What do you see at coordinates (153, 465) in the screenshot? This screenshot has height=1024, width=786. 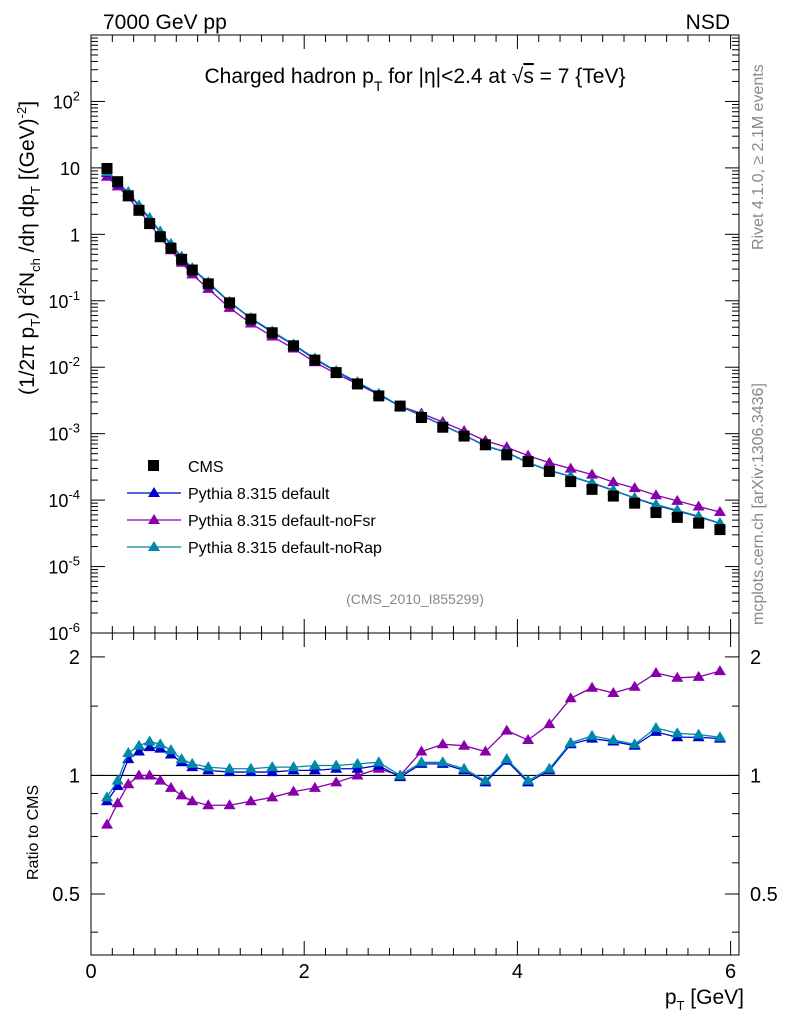 I see `legend-cms-marker` at bounding box center [153, 465].